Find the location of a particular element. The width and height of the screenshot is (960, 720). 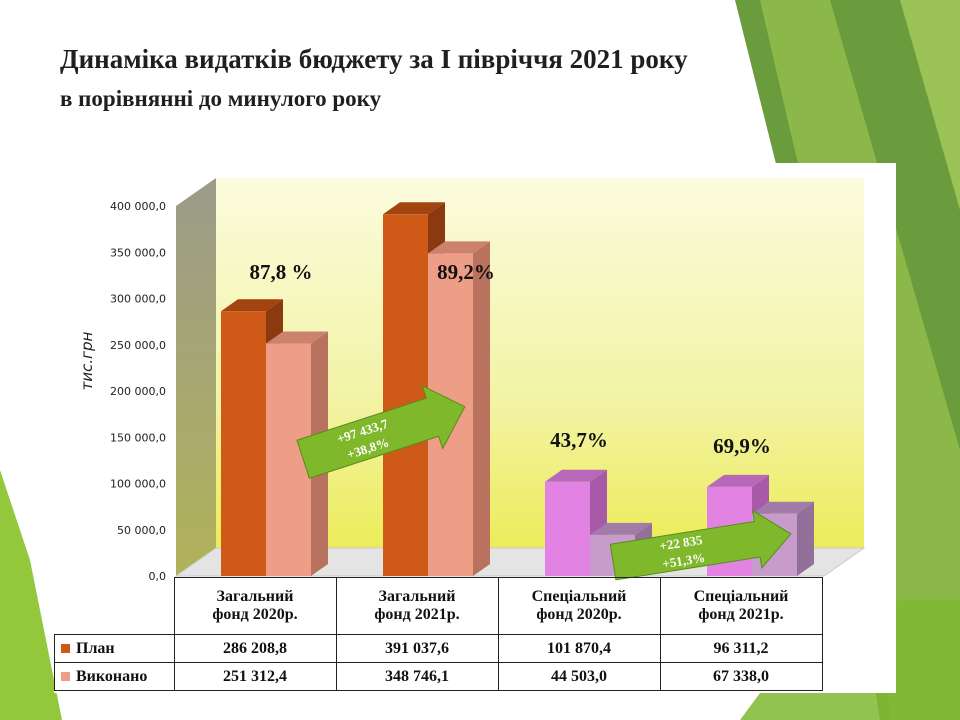

legend-executed: Виконано is located at coordinates (114, 676).